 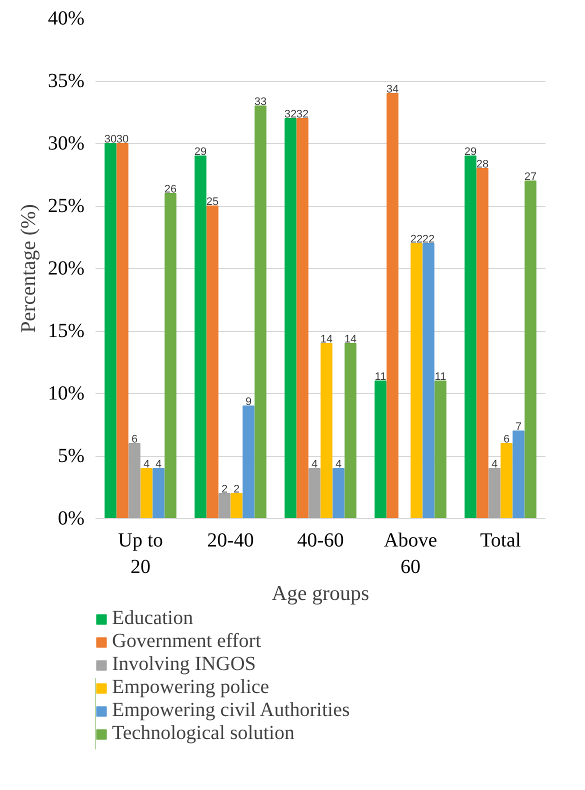 I want to click on legend-label: Technological solution, so click(x=203, y=733).